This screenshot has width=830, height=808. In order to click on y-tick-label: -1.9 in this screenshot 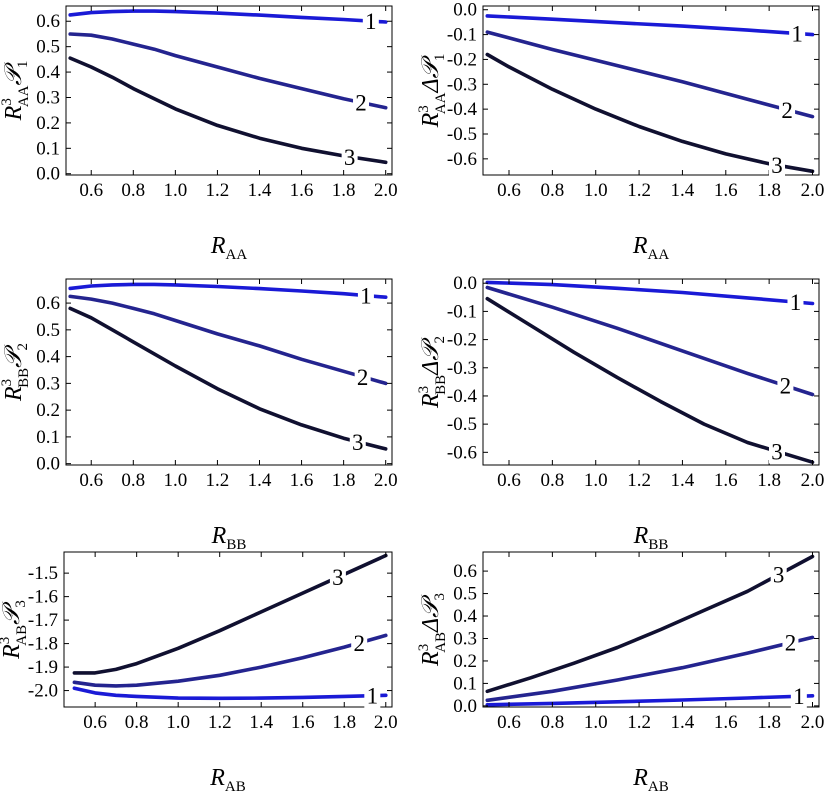, I will do `click(43, 667)`.